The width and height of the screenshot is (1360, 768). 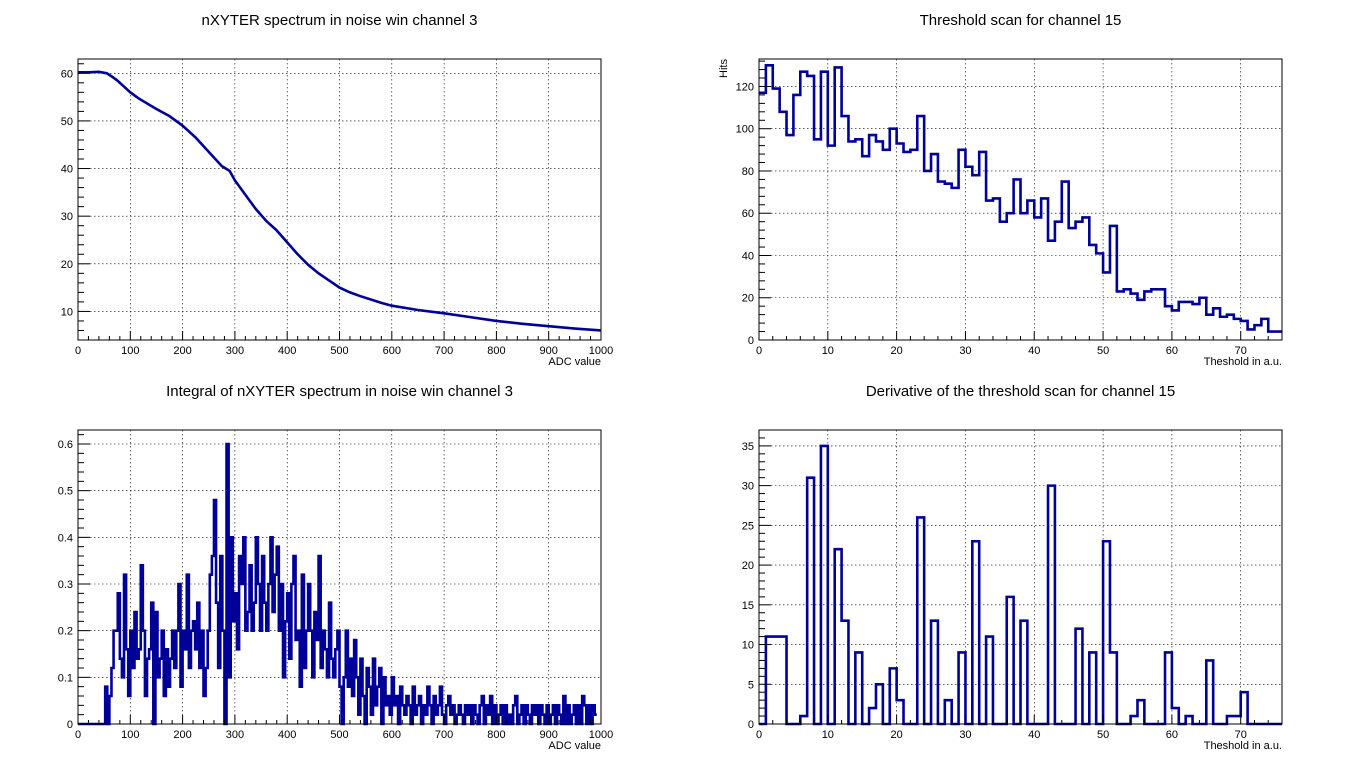 I want to click on adc-spectrum-x-tick-label: 700, so click(x=444, y=351).